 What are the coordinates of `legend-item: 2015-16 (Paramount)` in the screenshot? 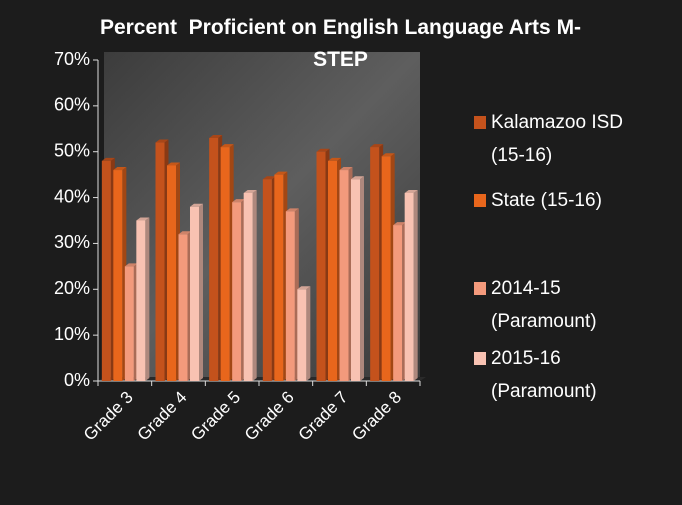 It's located at (564, 375).